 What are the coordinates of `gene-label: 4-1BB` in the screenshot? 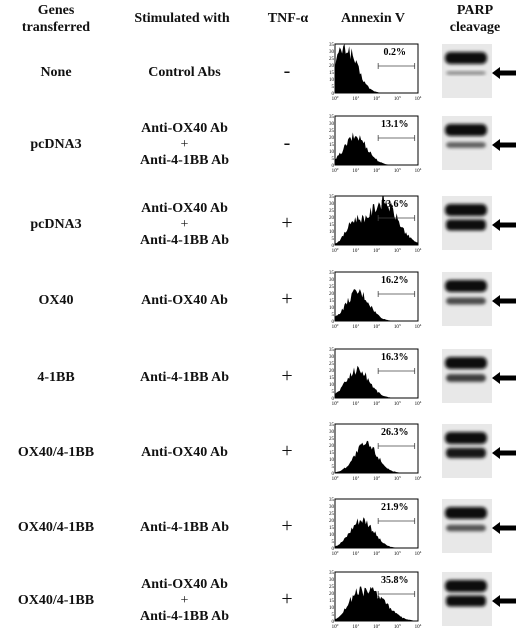 It's located at (56, 378).